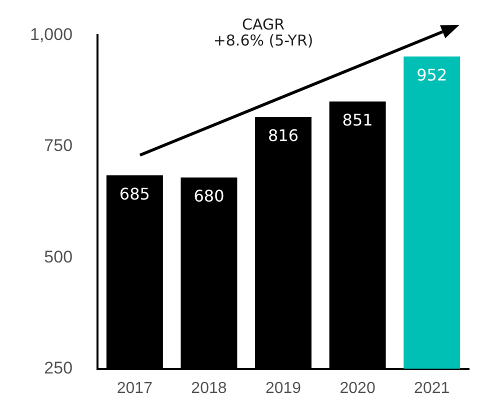 This screenshot has height=413, width=479. Describe the element at coordinates (58, 368) in the screenshot. I see `y-tick-label: 250` at that location.